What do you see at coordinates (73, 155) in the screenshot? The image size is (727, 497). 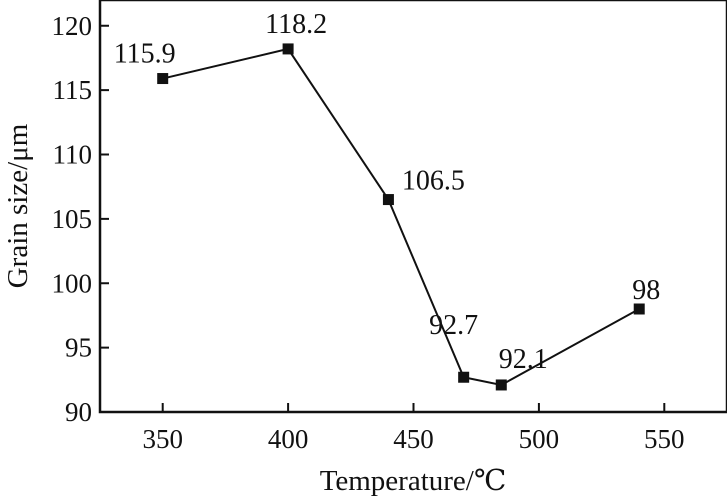 I see `y-tick-label: 110` at bounding box center [73, 155].